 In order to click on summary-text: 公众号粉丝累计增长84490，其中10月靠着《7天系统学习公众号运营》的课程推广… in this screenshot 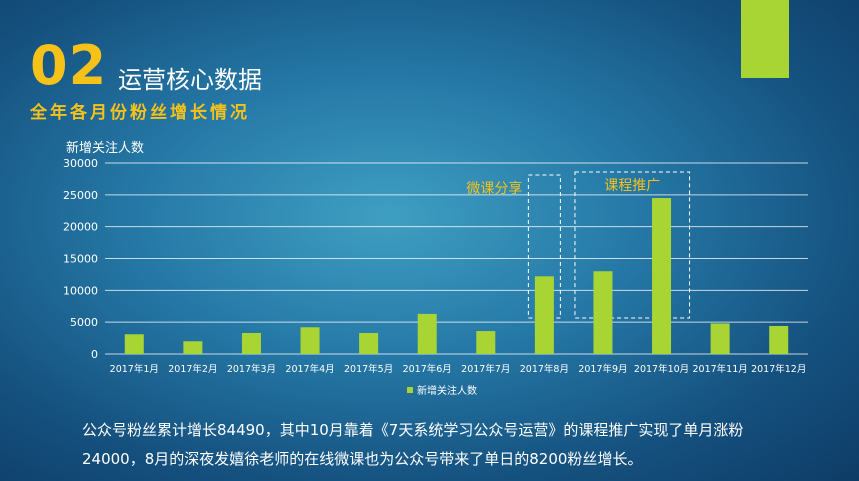, I will do `click(462, 445)`.